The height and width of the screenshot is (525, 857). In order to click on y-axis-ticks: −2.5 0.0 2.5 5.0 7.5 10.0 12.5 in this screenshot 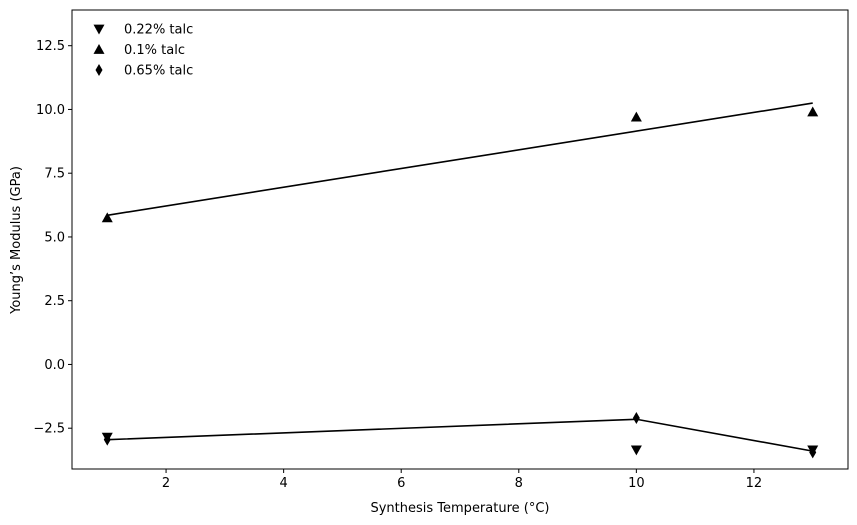, I will do `click(52, 238)`.